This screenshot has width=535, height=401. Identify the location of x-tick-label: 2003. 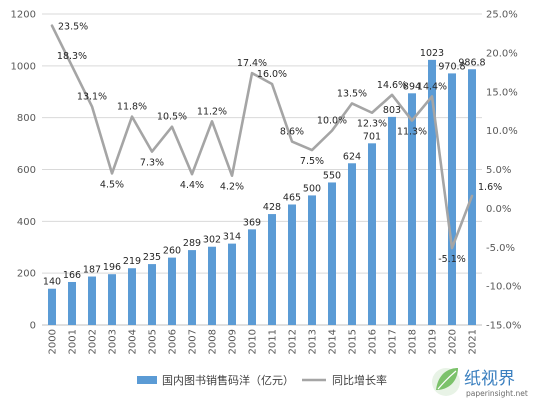
(113, 341).